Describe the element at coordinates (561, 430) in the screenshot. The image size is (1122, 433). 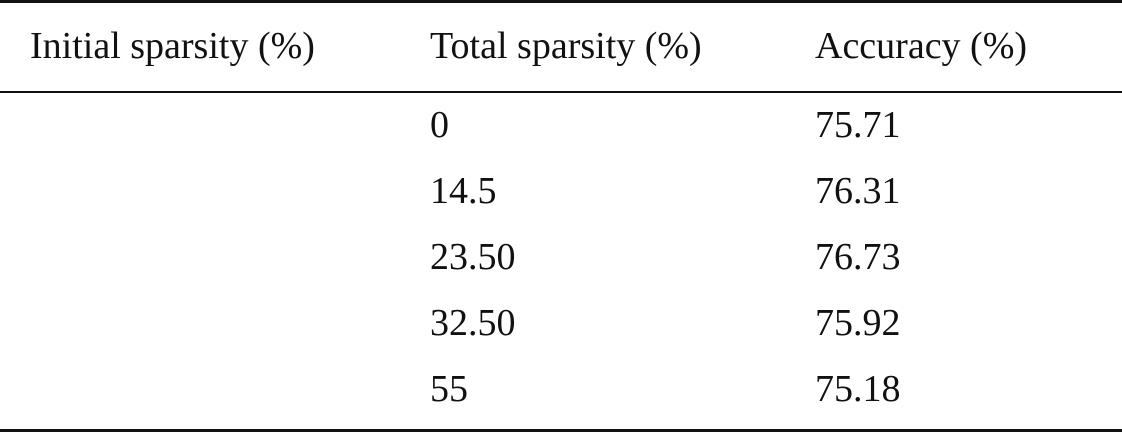
I see `bottom-rule` at that location.